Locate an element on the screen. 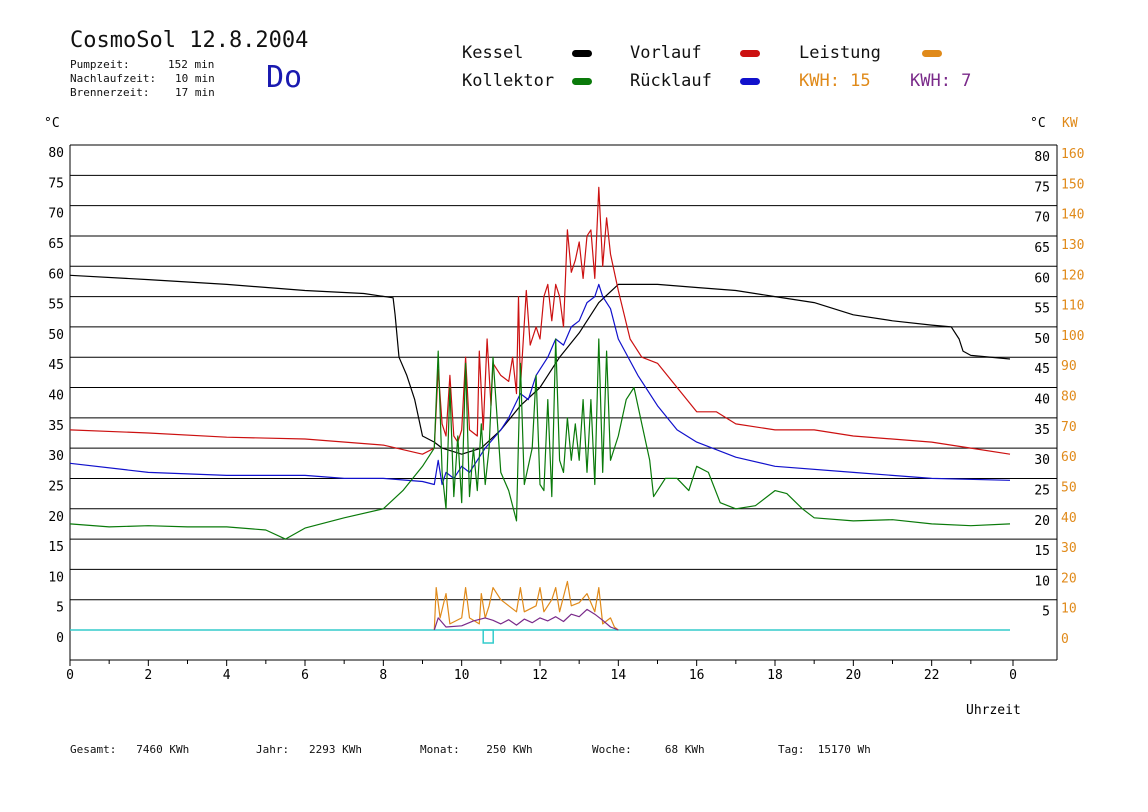 This screenshot has width=1148, height=812. y2-tick-label: 160 is located at coordinates (1072, 154).